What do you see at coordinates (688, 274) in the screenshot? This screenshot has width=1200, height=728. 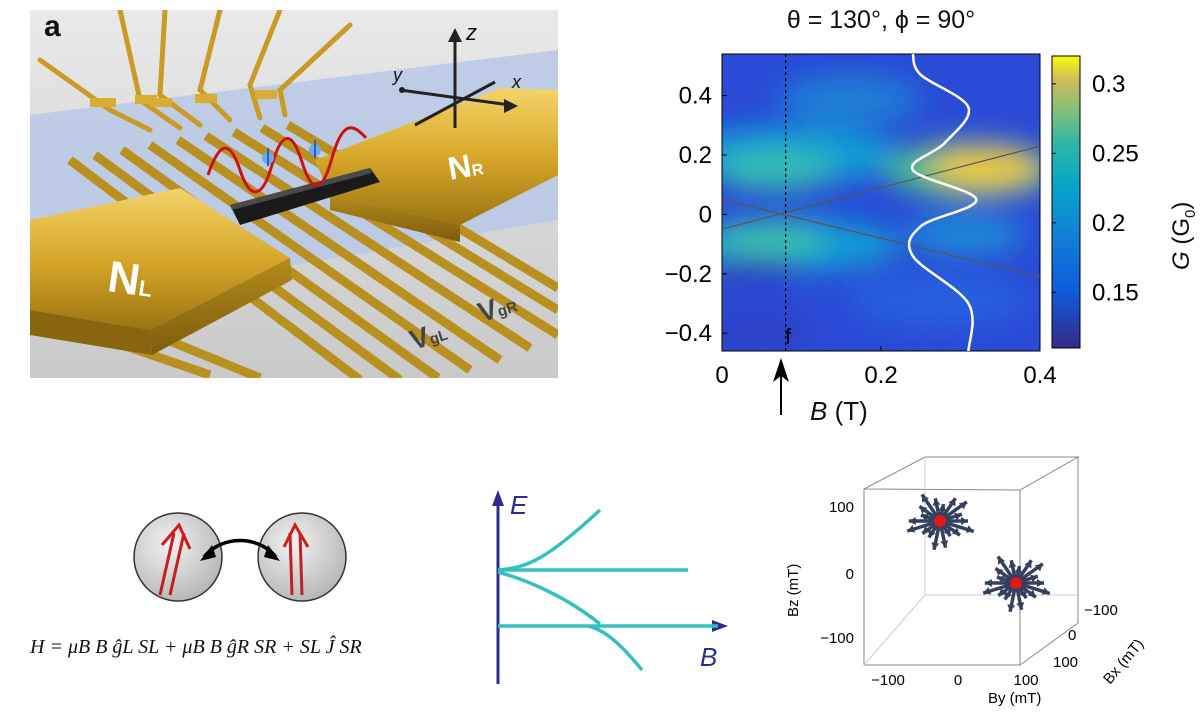 I see `y-tick-label: −0.2` at bounding box center [688, 274].